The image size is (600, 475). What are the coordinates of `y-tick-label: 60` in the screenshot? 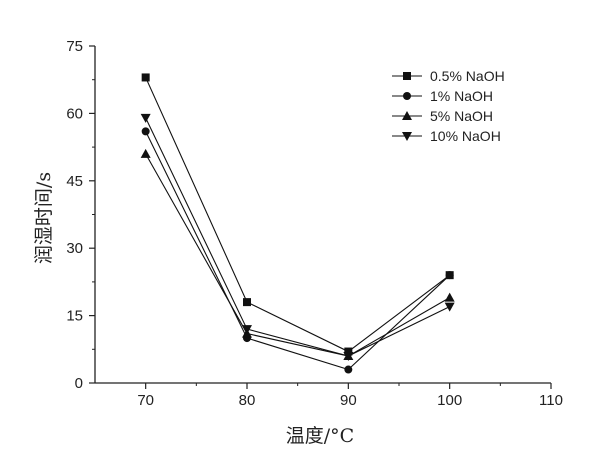 It's located at (74, 113).